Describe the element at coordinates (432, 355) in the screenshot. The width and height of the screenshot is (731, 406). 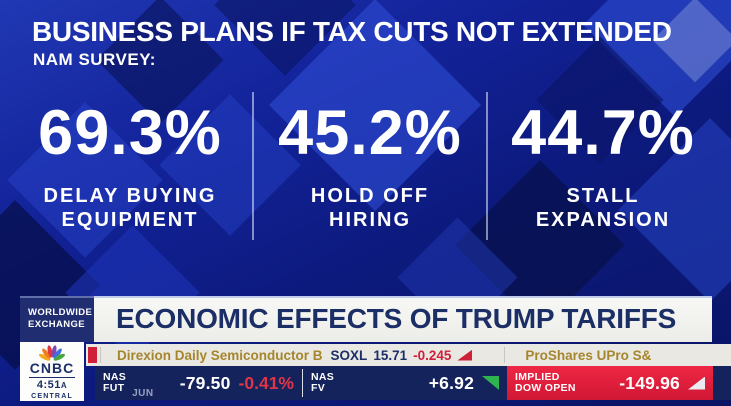
I see `ticker-change: -0.245` at that location.